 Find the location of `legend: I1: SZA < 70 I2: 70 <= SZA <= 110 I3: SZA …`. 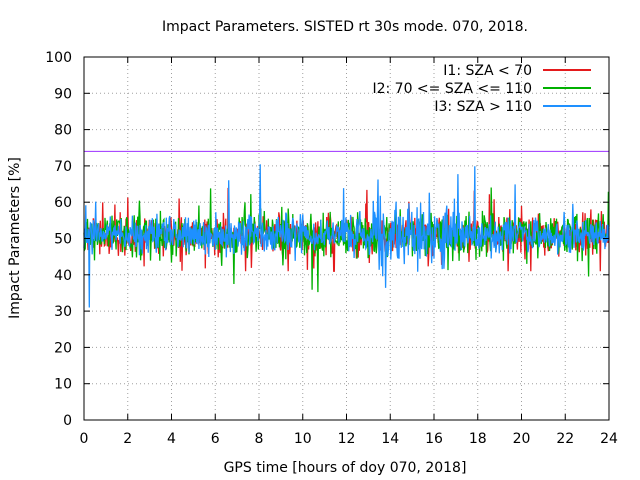

legend: I1: SZA < 70 I2: 70 <= SZA <= 110 I3: SZA … is located at coordinates (481, 89).